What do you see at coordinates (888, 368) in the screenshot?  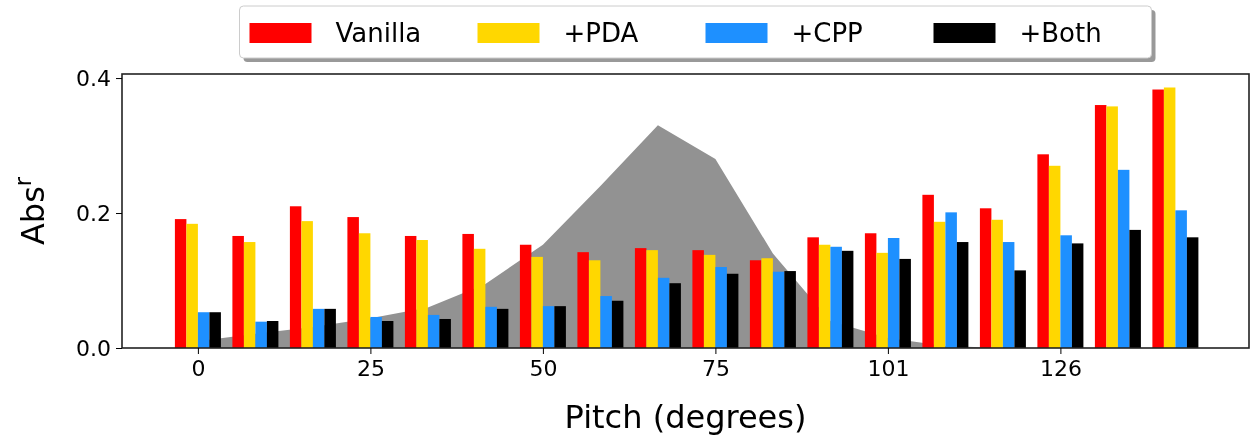 I see `x-tick-label: 101` at bounding box center [888, 368].